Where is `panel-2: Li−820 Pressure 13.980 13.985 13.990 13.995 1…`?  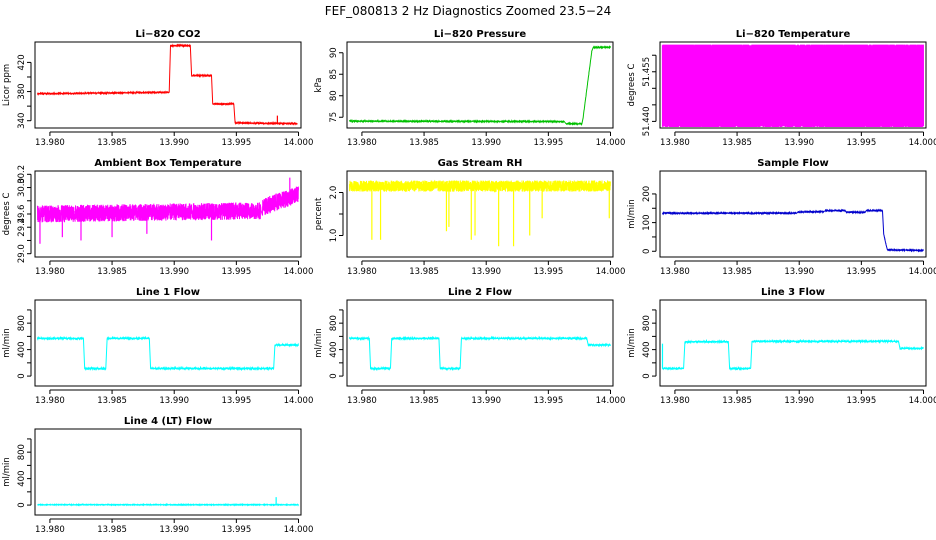
panel-2: Li−820 Pressure 13.980 13.985 13.990 13.995 1… is located at coordinates (469, 88).